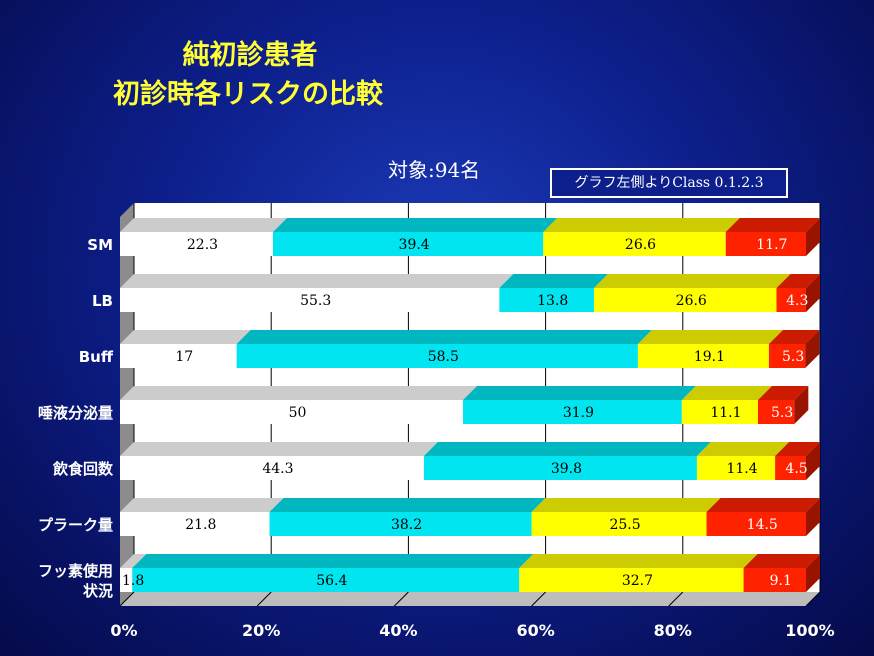 The image size is (874, 656). What do you see at coordinates (123, 630) in the screenshot?
I see `x-tick-label: 0%` at bounding box center [123, 630].